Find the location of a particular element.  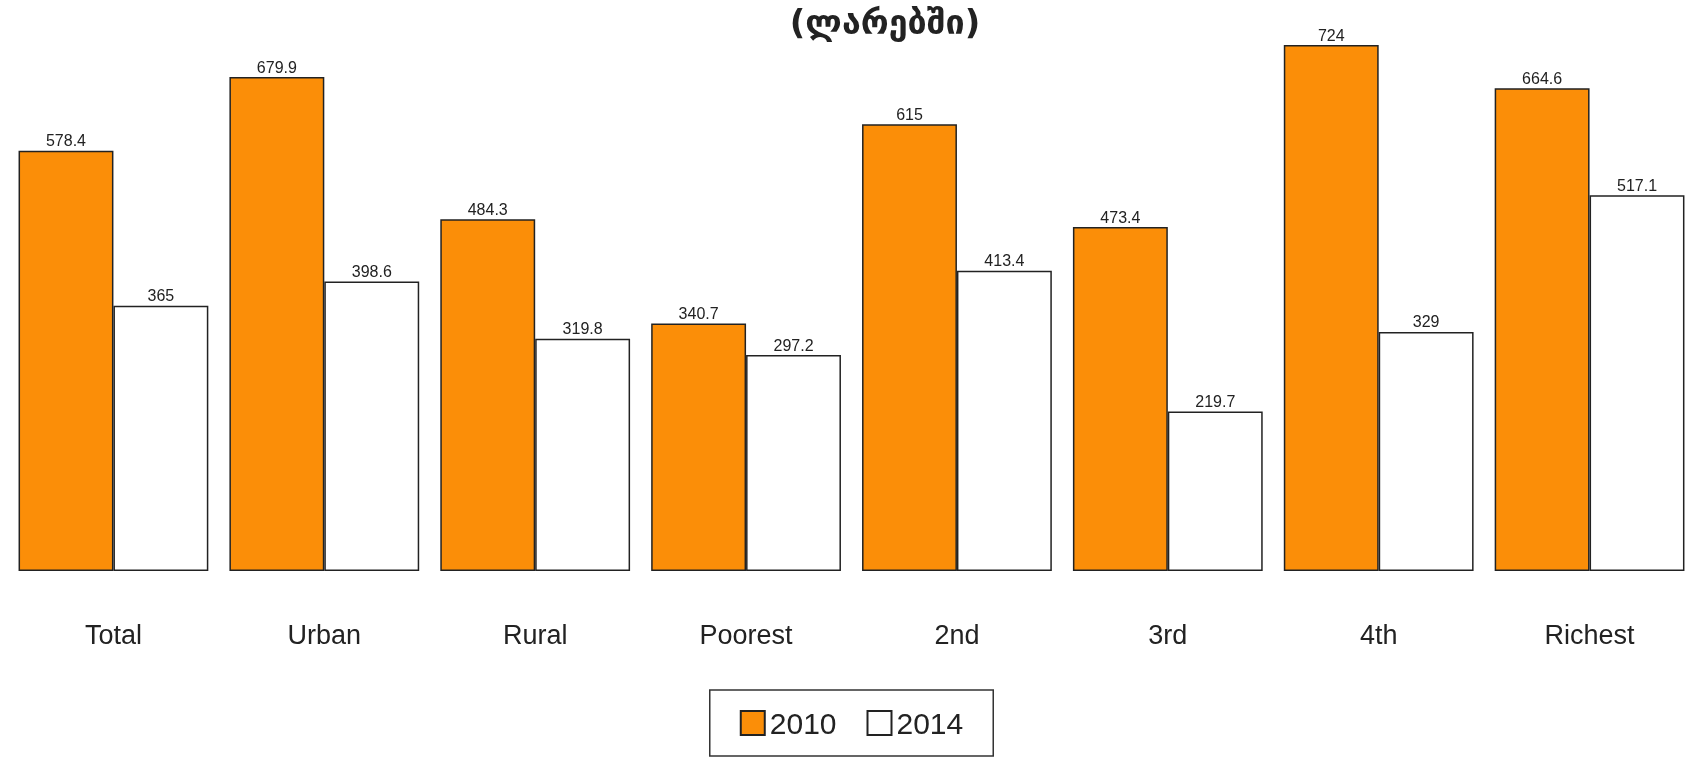

x-tick-label: Urban is located at coordinates (324, 634).